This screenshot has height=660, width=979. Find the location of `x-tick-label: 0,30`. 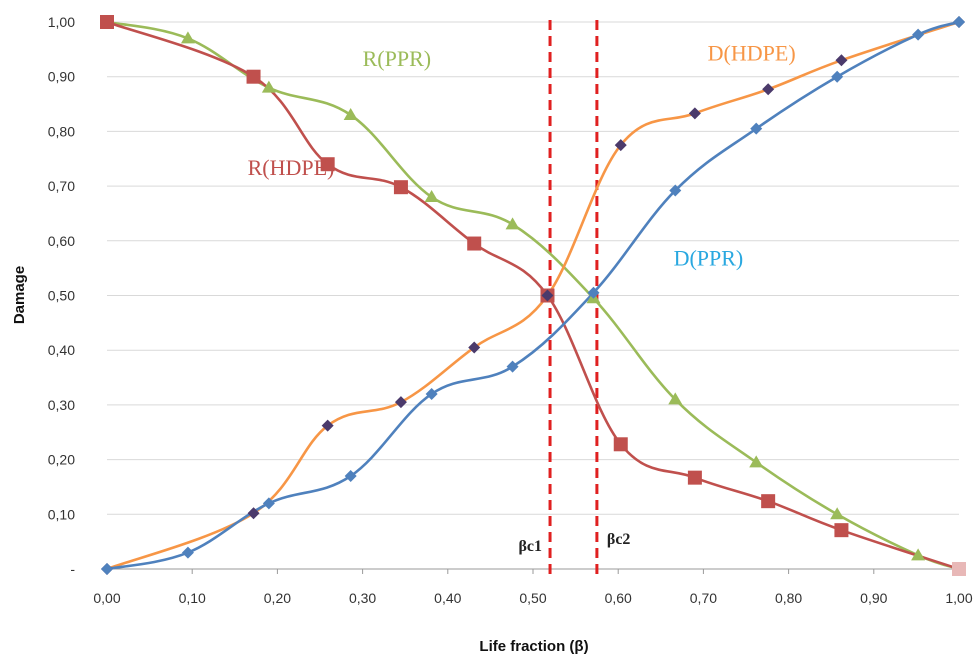

x-tick-label: 0,30 is located at coordinates (362, 598).